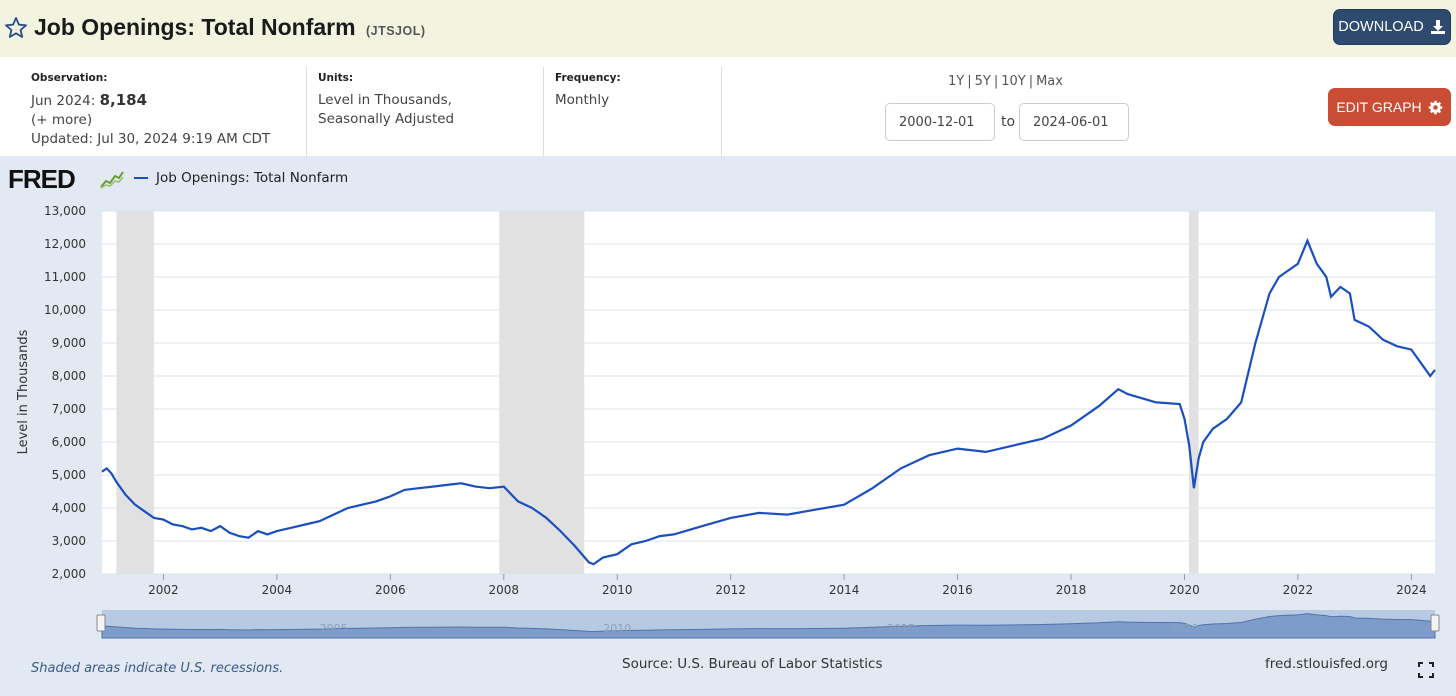  What do you see at coordinates (23, 391) in the screenshot?
I see `y-axis-label: Level in Thousands` at bounding box center [23, 391].